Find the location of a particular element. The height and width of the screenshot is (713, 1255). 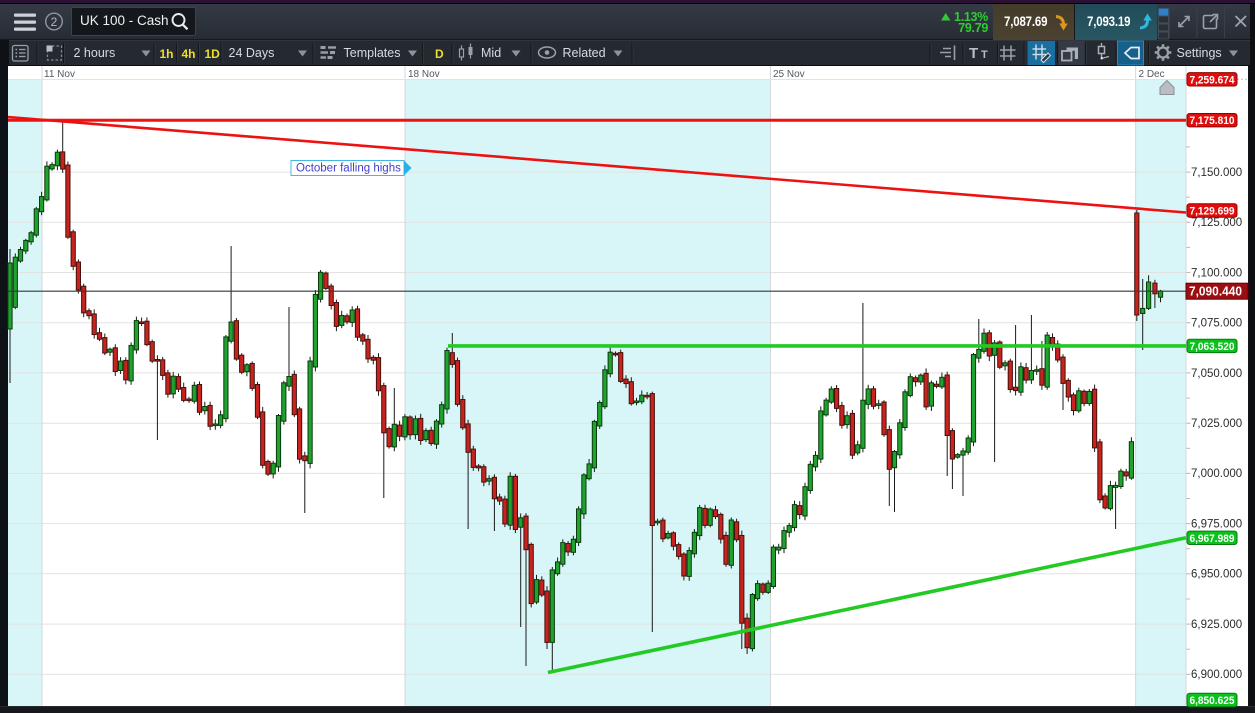

svg-text: 7,129.699 is located at coordinates (1212, 212).